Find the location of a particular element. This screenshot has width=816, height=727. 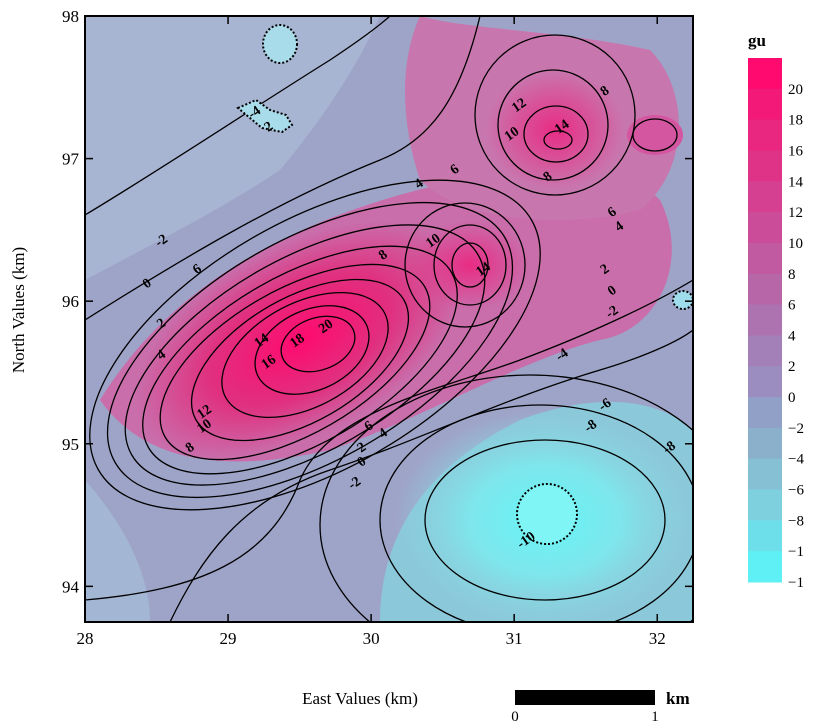

colorbar-label: −8 is located at coordinates (796, 521).